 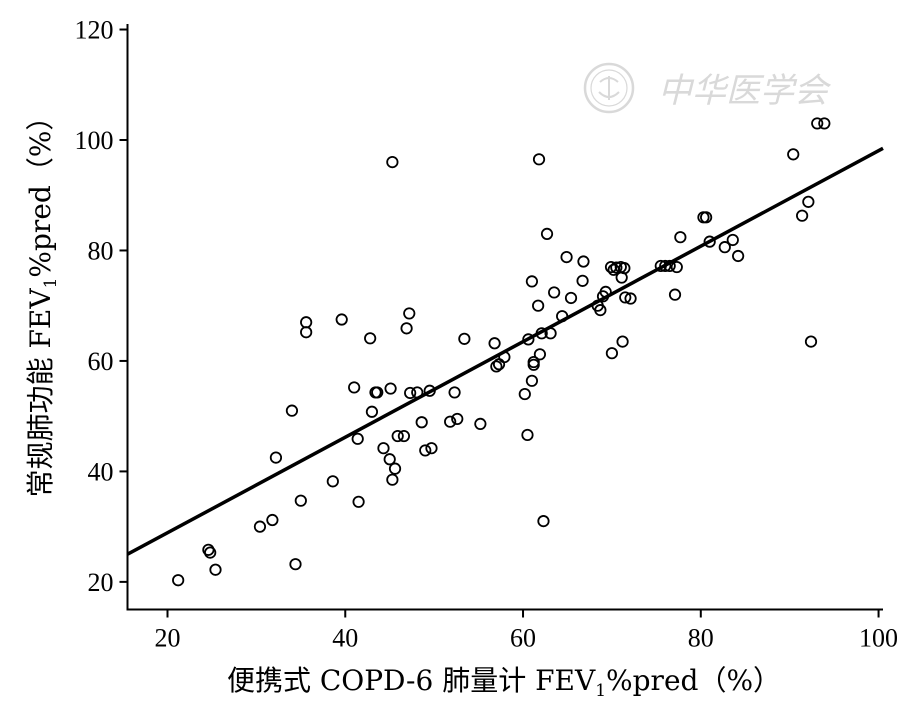 I want to click on x-axis-label: 便携式 COPD-6 肺量计 FEV1%pred（%）, so click(x=504, y=682).